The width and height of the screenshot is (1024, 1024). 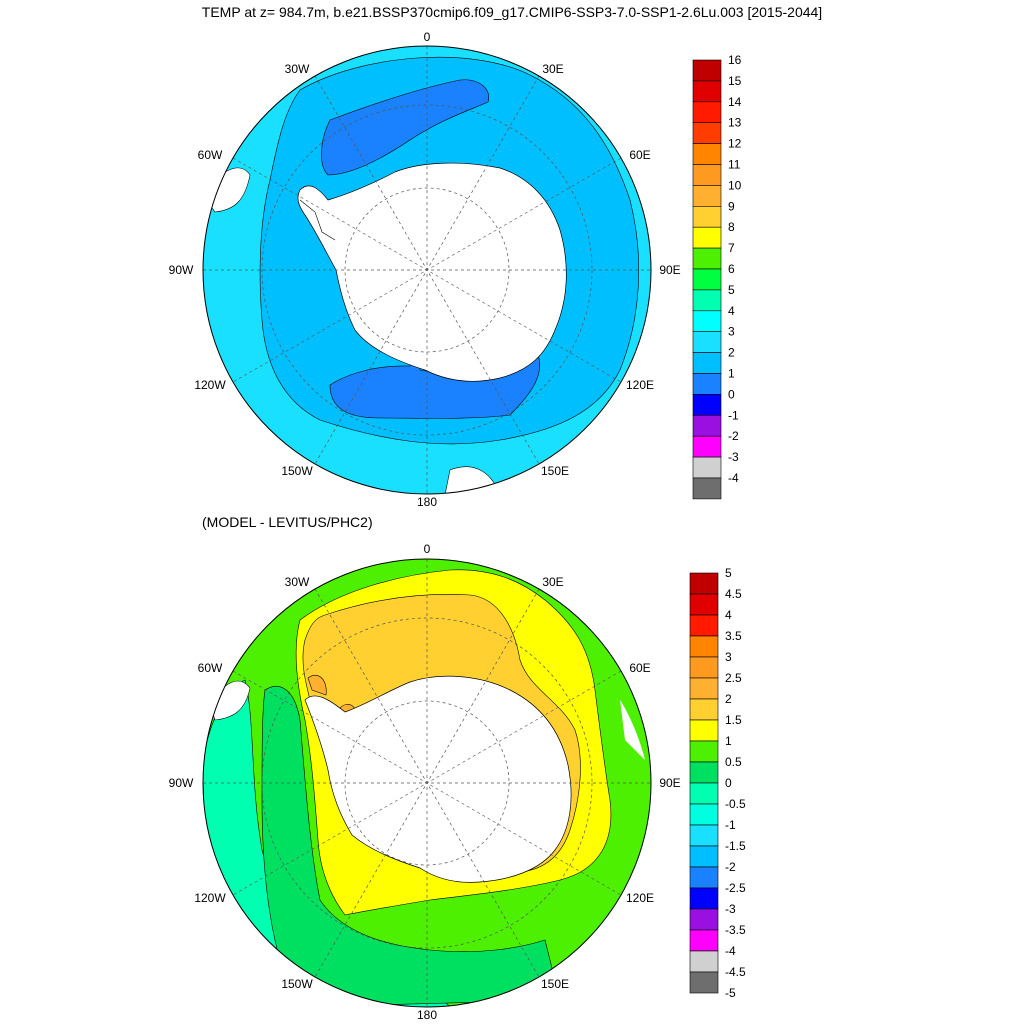 What do you see at coordinates (730, 951) in the screenshot?
I see `colorbar-label: -4` at bounding box center [730, 951].